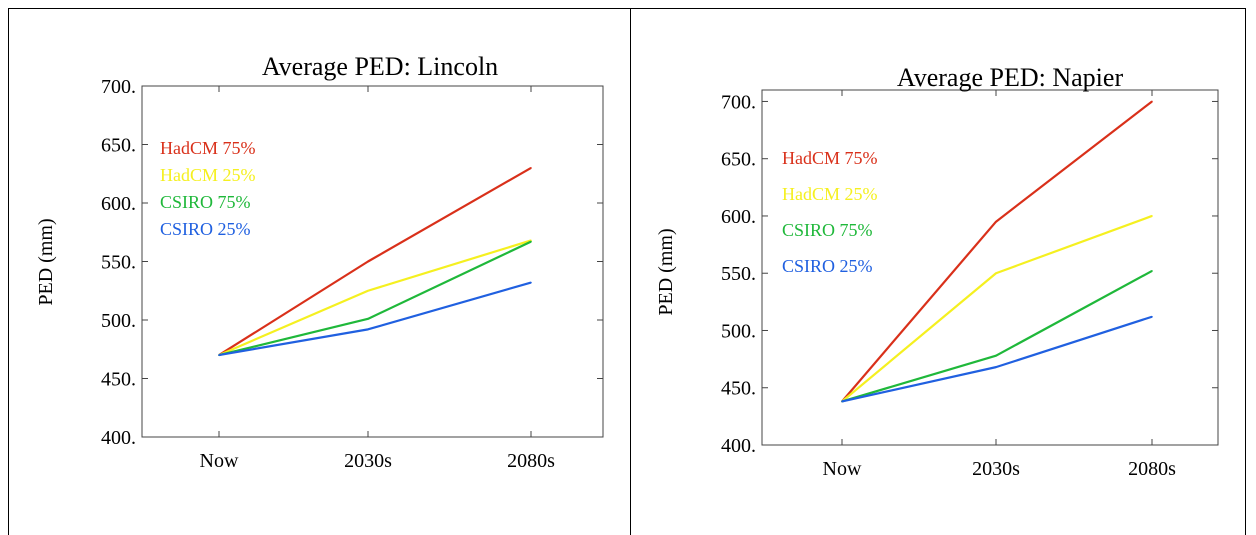  What do you see at coordinates (380, 66) in the screenshot?
I see `chart-title: Average PED: Lincoln` at bounding box center [380, 66].